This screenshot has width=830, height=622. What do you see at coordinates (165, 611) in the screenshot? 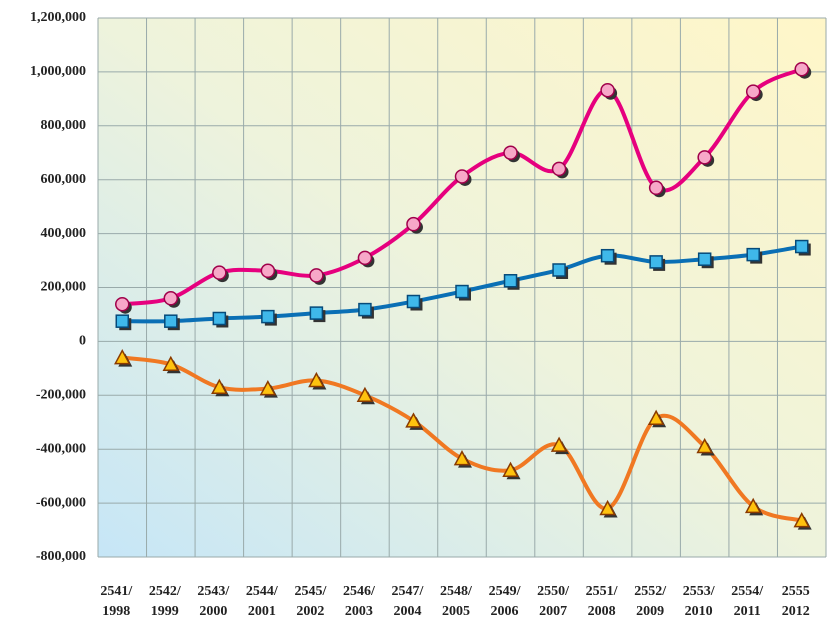
I see `x-tick-label: 1999` at bounding box center [165, 611].